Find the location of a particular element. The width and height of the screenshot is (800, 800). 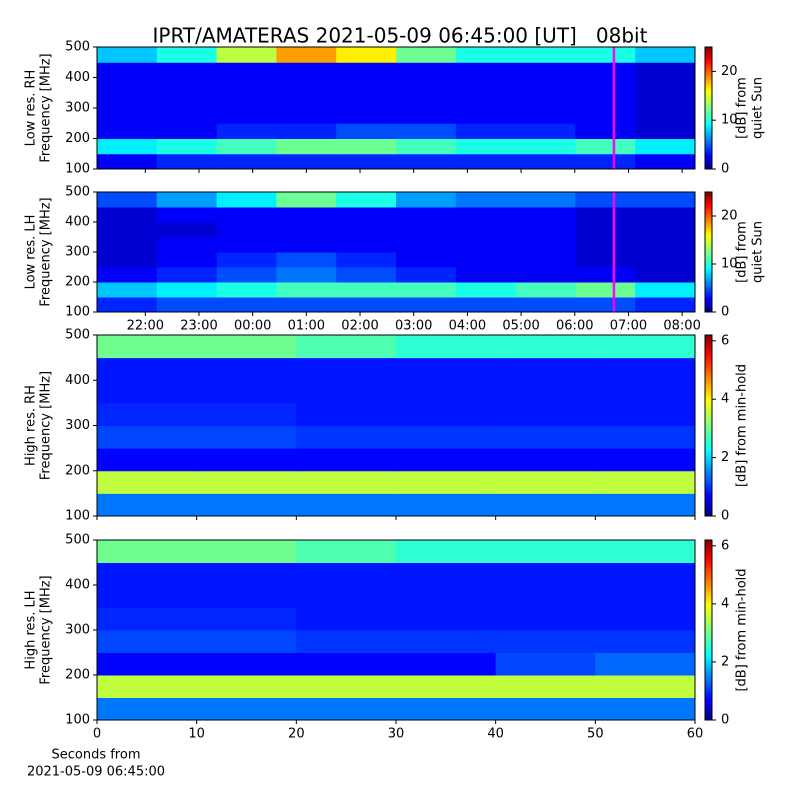

x-tick-label: 01:00 is located at coordinates (306, 326).